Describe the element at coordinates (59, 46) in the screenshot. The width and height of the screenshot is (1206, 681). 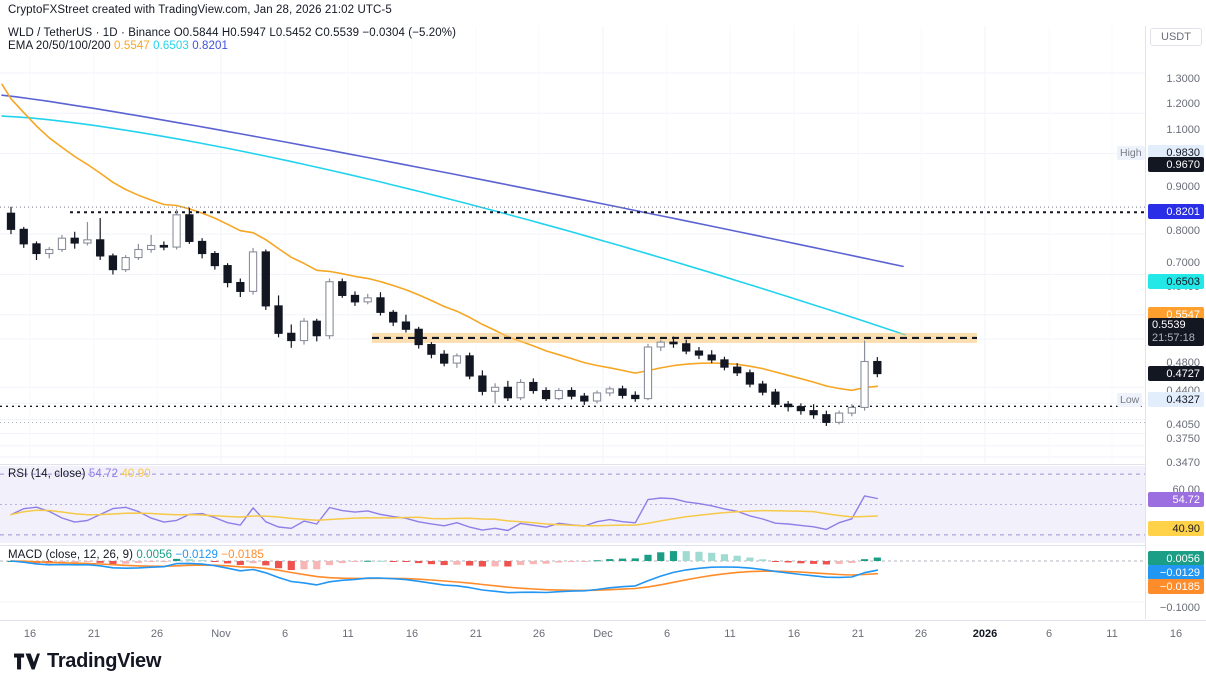
I see `ema-legend-title: EMA 20/50/100/200` at that location.